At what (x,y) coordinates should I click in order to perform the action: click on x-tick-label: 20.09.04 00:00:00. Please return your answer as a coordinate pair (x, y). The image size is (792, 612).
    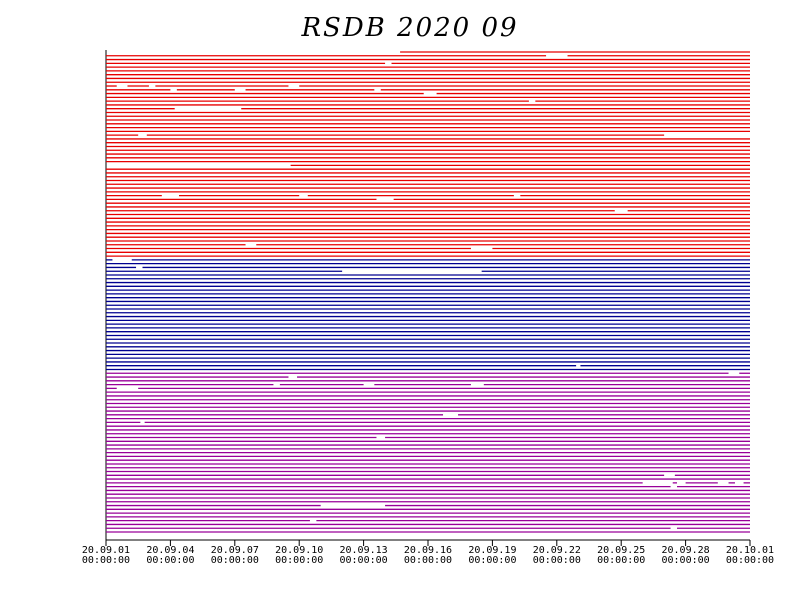
    Looking at the image, I should click on (170, 555).